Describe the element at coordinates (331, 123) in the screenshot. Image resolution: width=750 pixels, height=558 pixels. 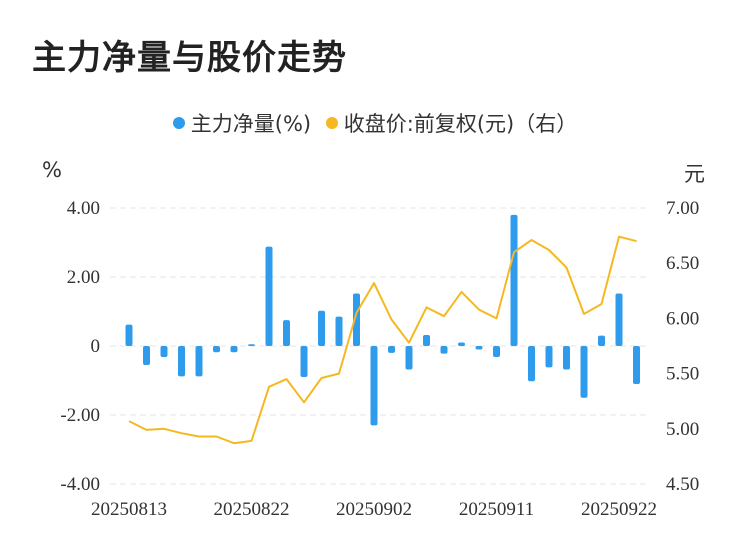
I see `legend-dot-line-icon` at that location.